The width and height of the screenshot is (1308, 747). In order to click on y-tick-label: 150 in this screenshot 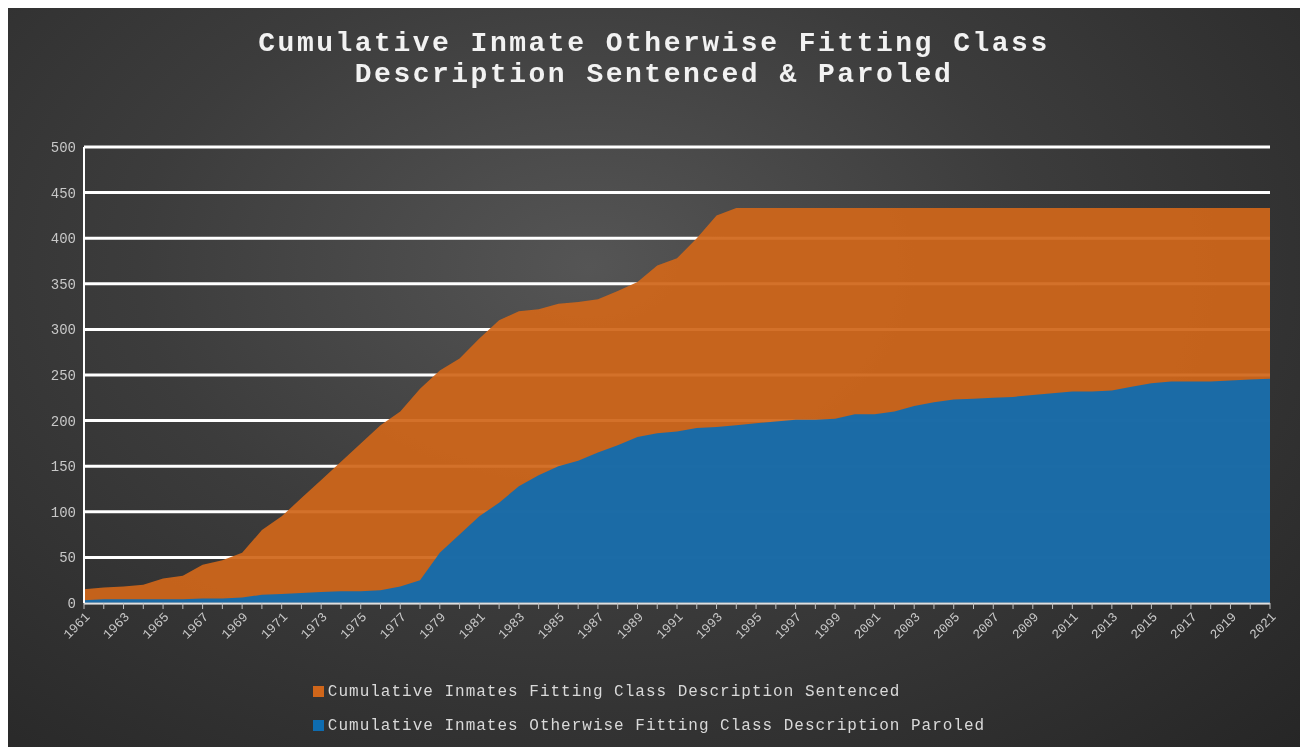, I will do `click(63, 467)`.